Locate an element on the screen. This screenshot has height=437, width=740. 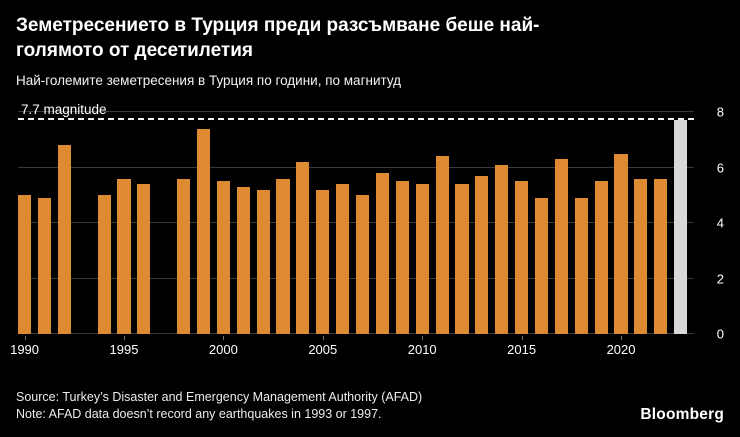
x-tick-mark-2000 is located at coordinates (224, 338).